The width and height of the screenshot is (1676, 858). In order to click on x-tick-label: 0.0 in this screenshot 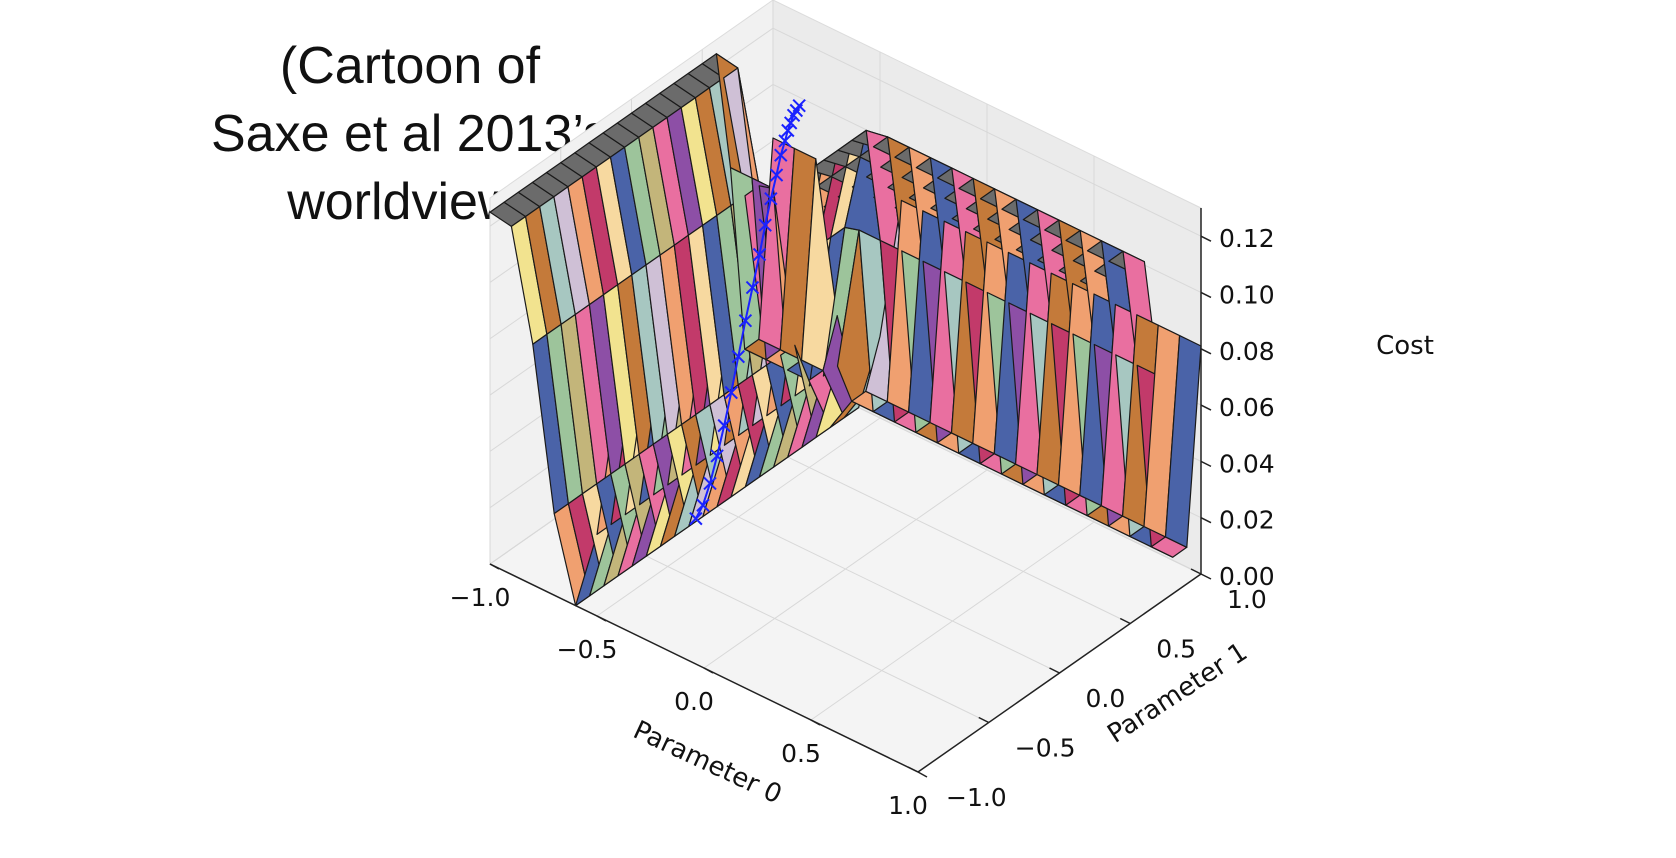, I will do `click(694, 701)`.